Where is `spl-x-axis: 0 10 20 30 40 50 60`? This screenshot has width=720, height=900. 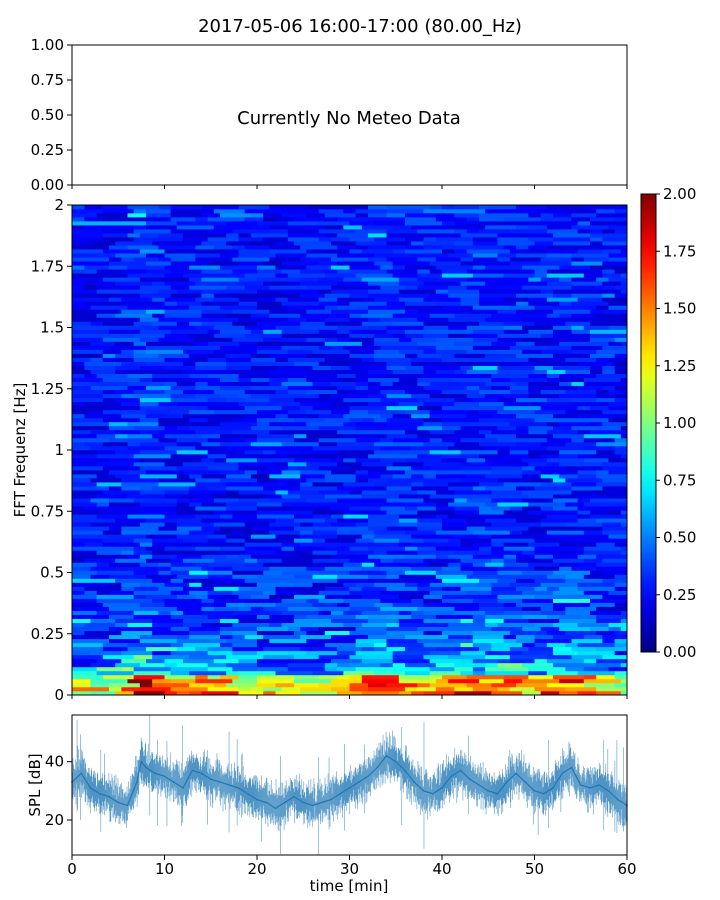
spl-x-axis: 0 10 20 30 40 50 60 is located at coordinates (352, 866).